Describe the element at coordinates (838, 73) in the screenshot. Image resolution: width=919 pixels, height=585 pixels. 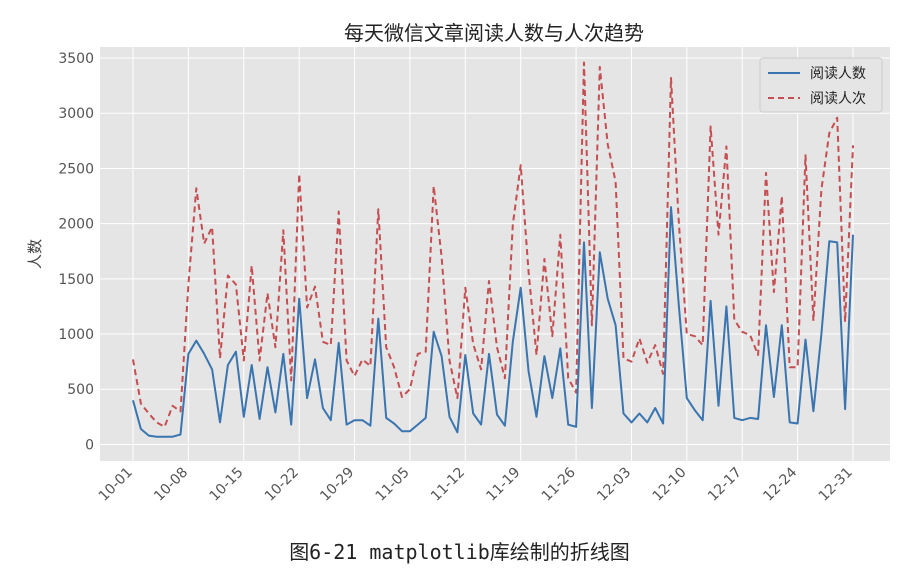
I see `legend-label: 阅读人数` at that location.